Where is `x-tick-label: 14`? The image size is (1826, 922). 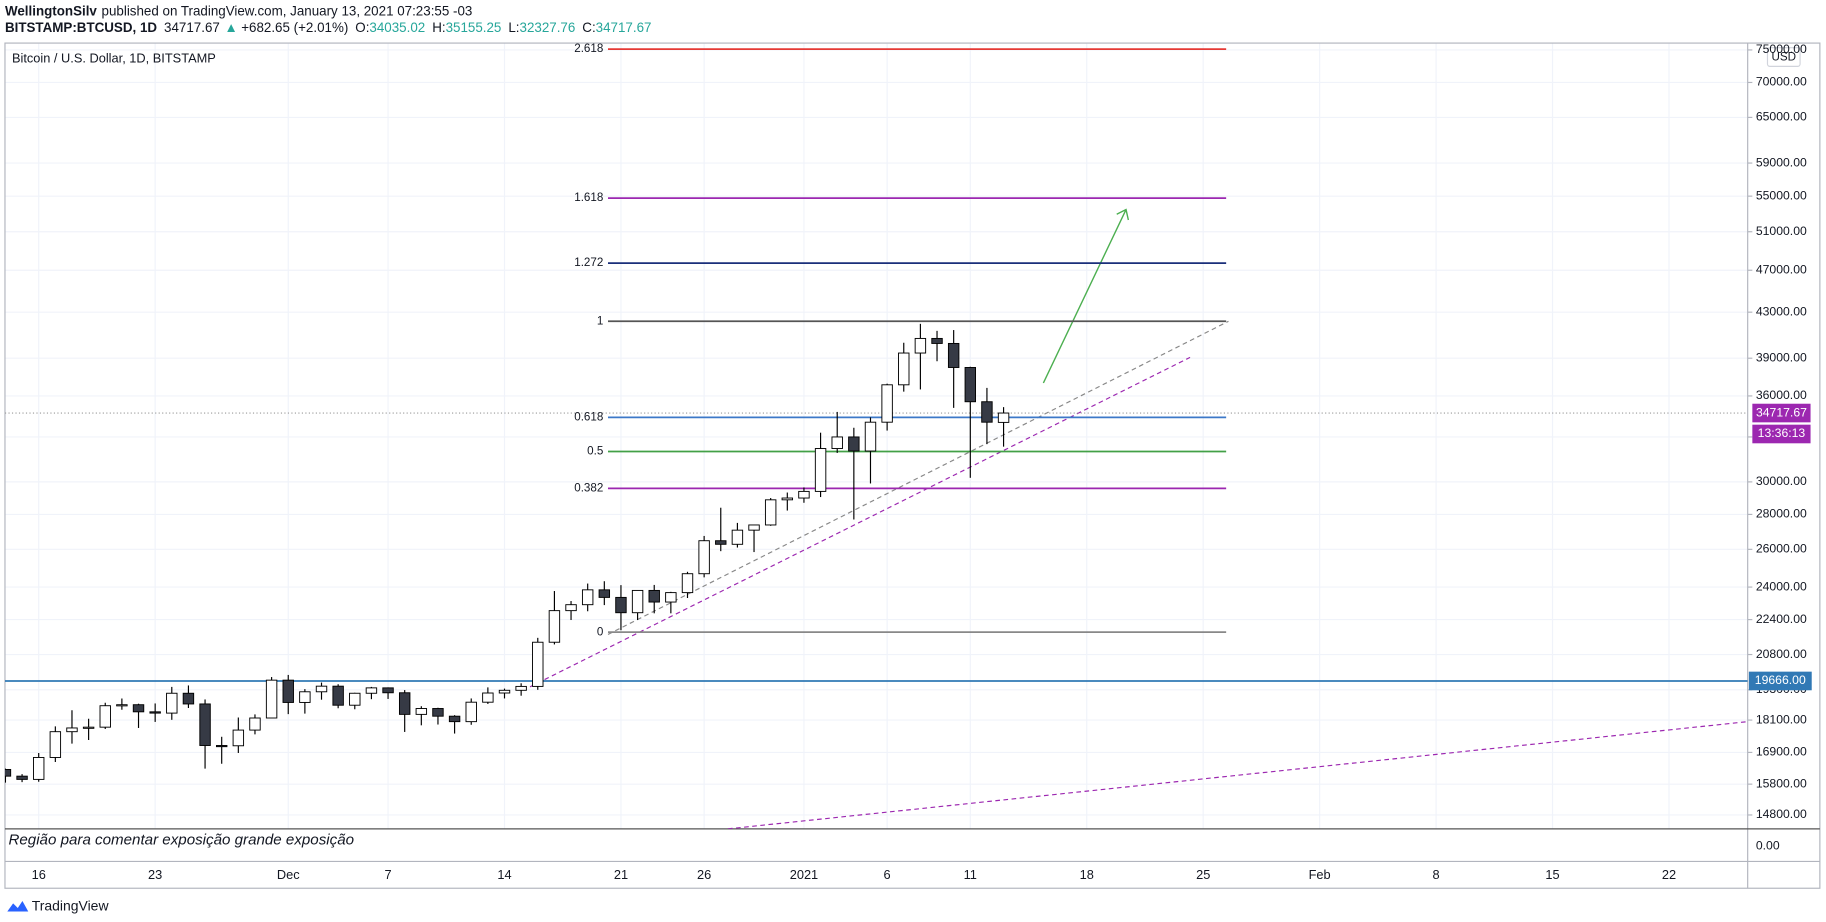
x-tick-label: 14 is located at coordinates (504, 874).